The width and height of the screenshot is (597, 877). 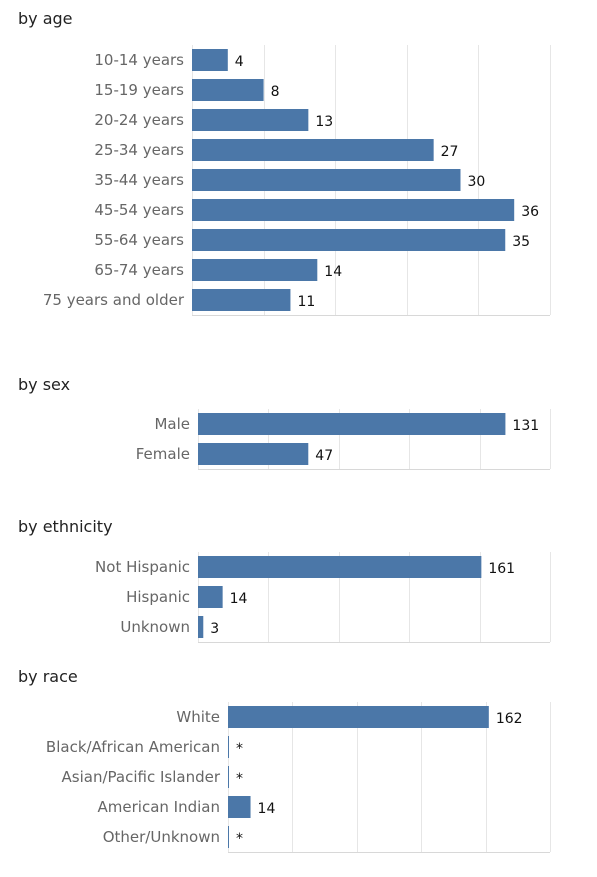 What do you see at coordinates (139, 150) in the screenshot?
I see `age-category-label: 25-34 years` at bounding box center [139, 150].